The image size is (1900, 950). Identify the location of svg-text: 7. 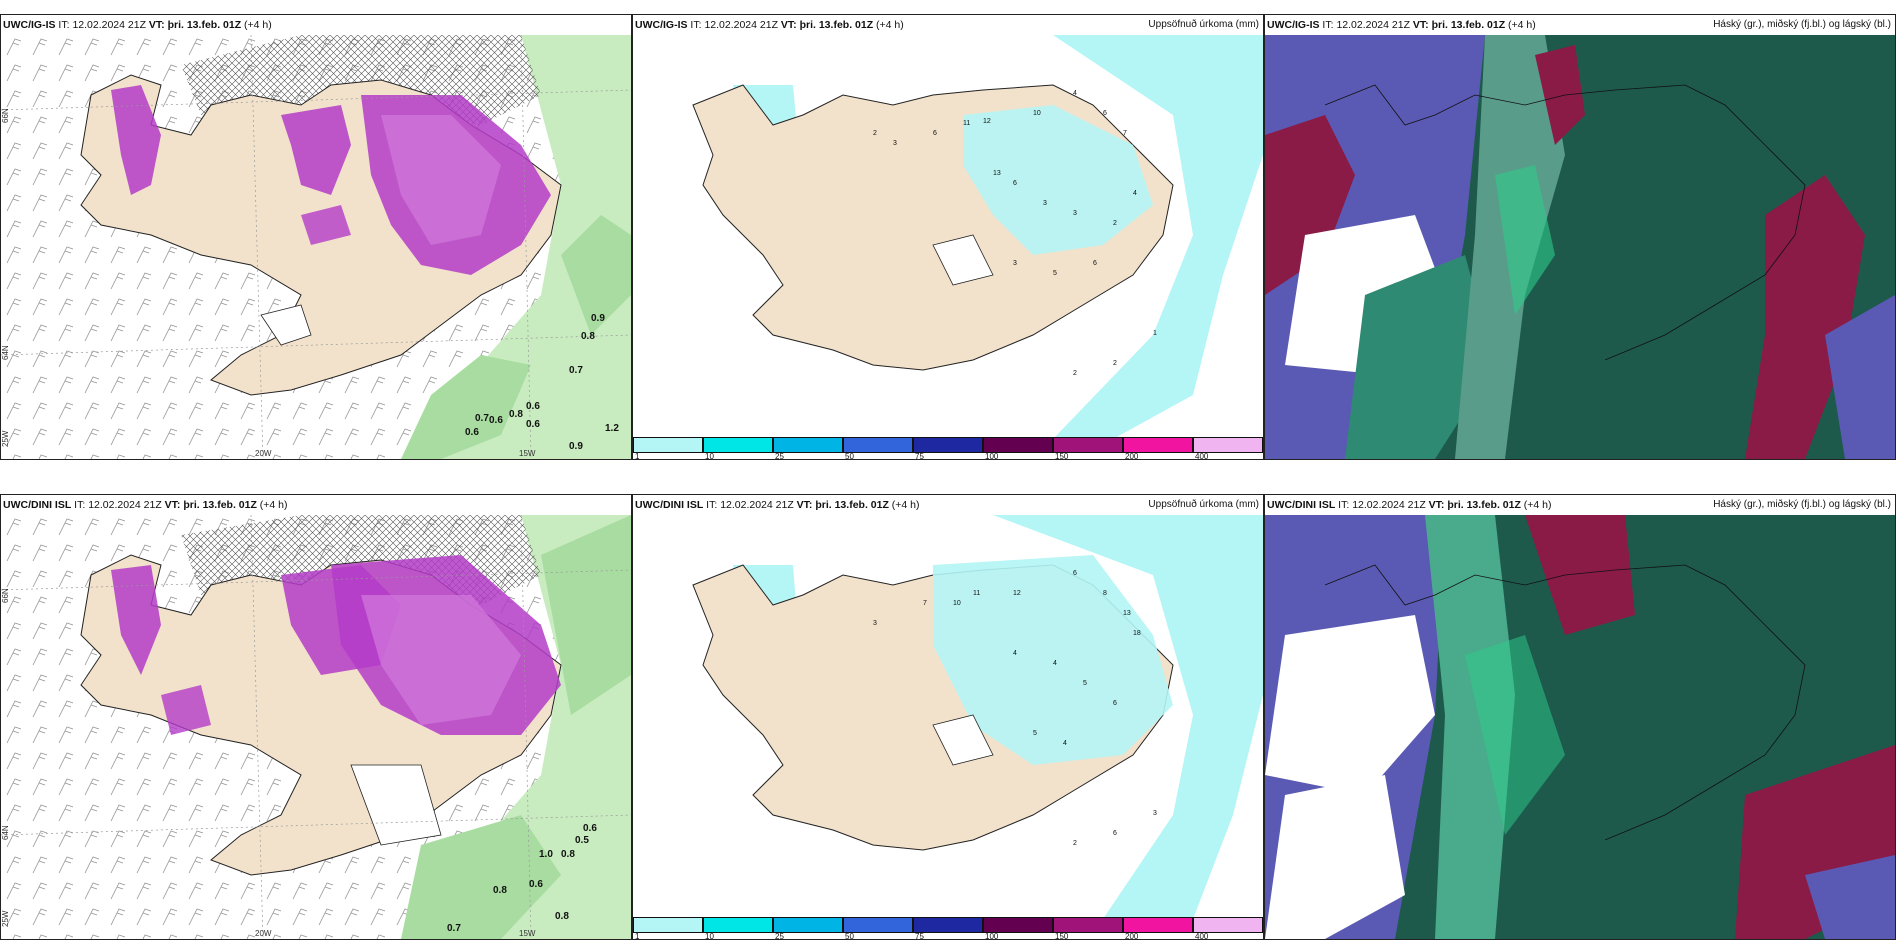
(1125, 133).